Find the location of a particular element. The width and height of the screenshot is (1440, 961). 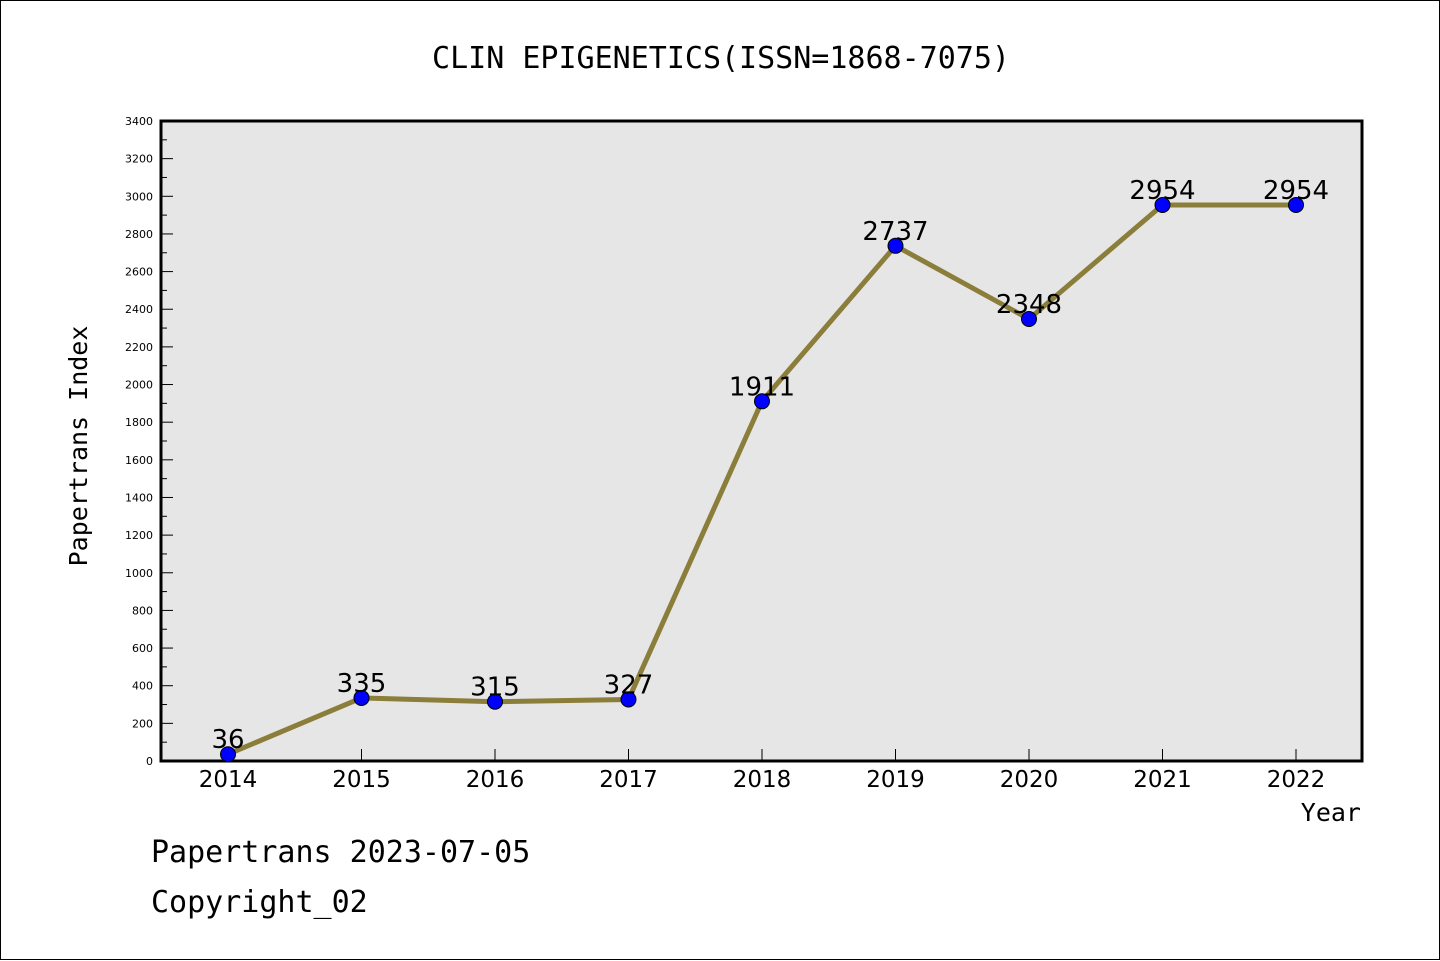

data-label: 1911 is located at coordinates (762, 387).